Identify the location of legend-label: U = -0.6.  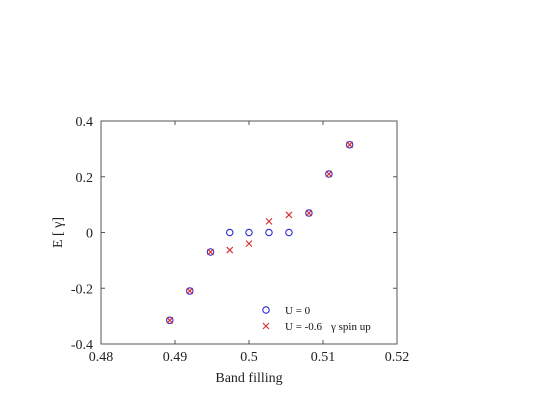
(304, 327).